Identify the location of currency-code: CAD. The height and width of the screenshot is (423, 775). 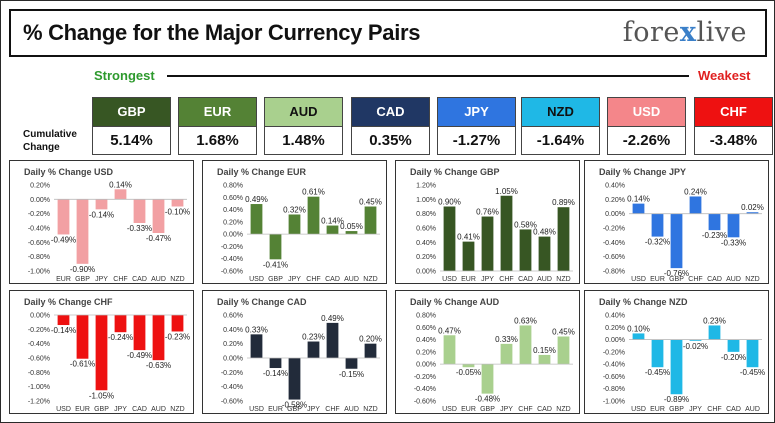
(390, 112).